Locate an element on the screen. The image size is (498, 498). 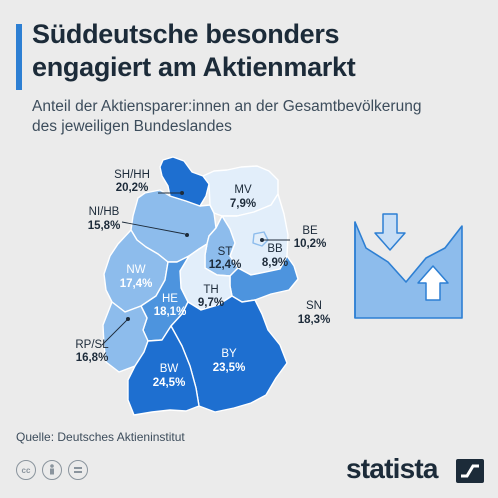
marker-sl is located at coordinates (128, 319).